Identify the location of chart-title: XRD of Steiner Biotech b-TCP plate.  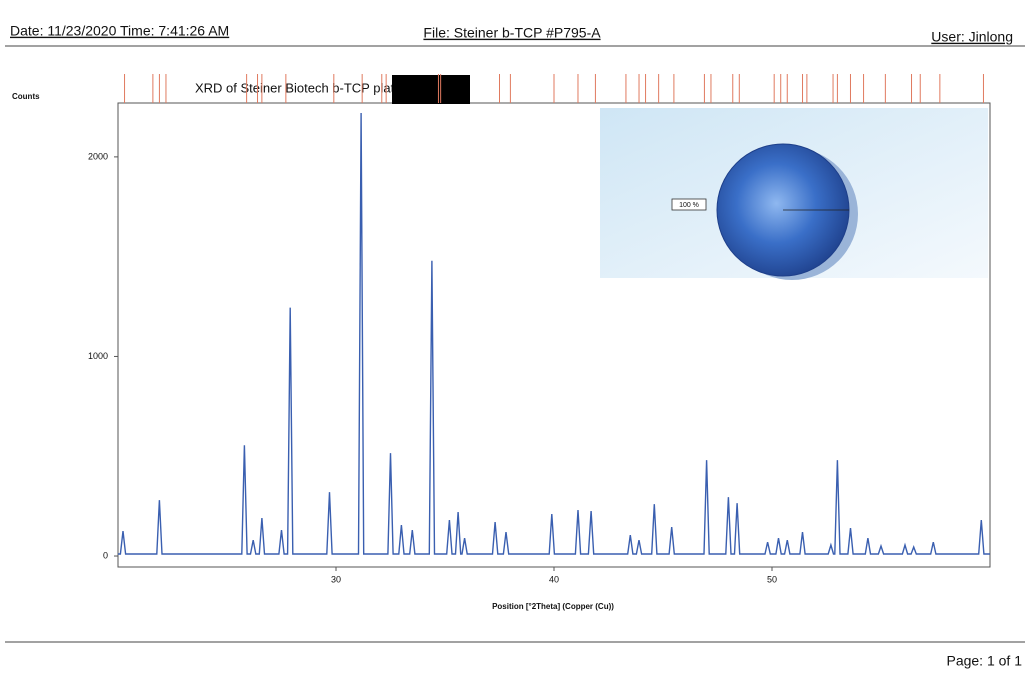
(298, 87).